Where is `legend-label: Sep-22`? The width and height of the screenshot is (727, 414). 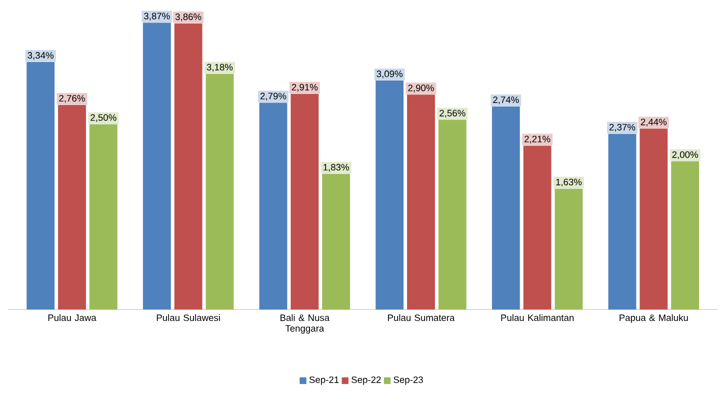
legend-label: Sep-22 is located at coordinates (366, 381).